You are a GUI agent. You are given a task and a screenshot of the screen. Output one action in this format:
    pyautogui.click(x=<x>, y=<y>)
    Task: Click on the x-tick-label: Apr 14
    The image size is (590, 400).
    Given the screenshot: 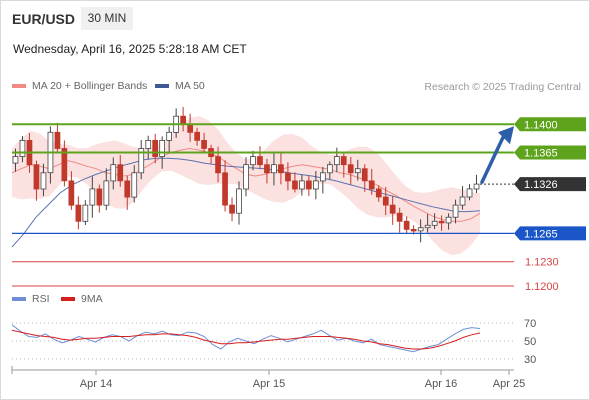 What is the action you would take?
    pyautogui.click(x=96, y=384)
    